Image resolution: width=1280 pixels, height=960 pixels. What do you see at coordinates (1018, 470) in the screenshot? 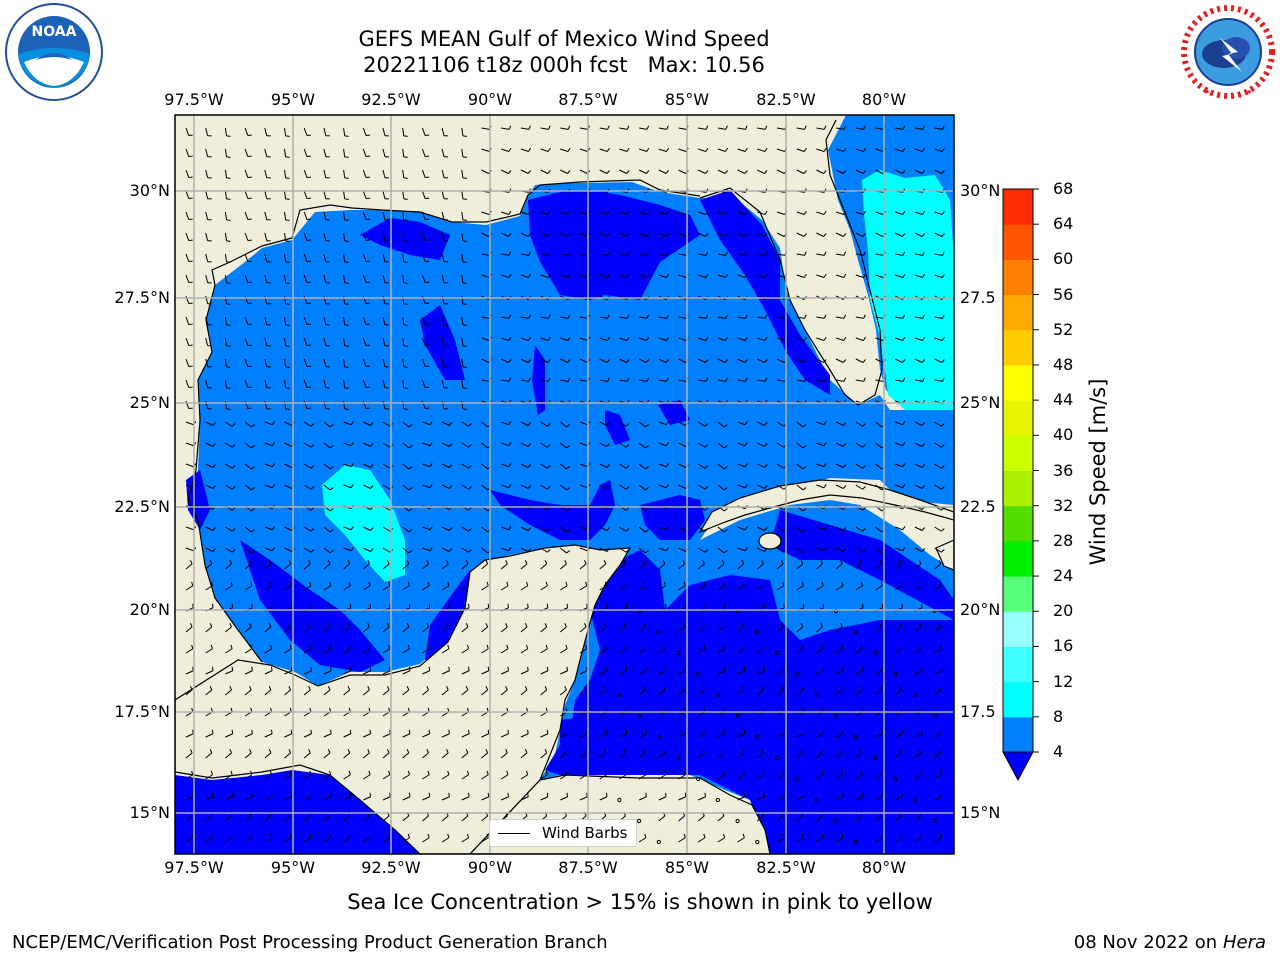
I see `colorbar-frame` at bounding box center [1018, 470].